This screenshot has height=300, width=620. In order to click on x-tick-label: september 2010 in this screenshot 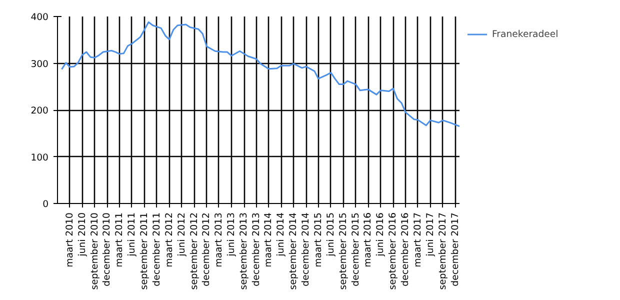, I will do `click(94, 251)`.